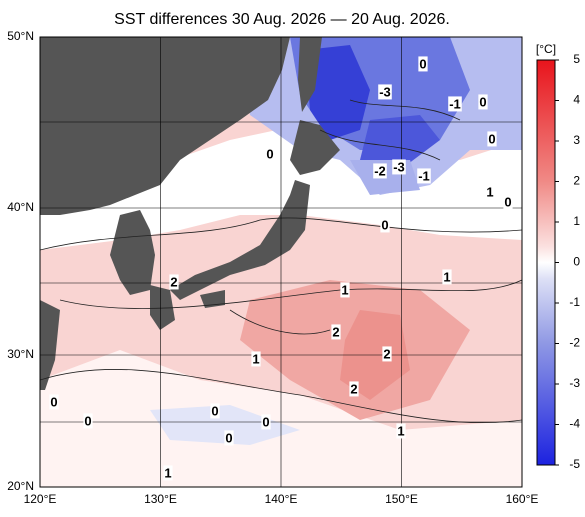 Image resolution: width=585 pixels, height=517 pixels. Describe the element at coordinates (576, 181) in the screenshot. I see `colorbar-tick-label: 2` at that location.